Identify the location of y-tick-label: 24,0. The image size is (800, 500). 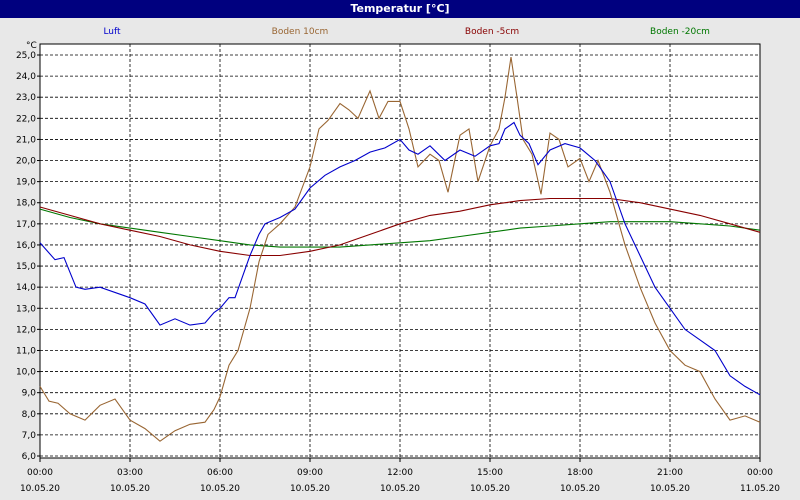
(26, 77).